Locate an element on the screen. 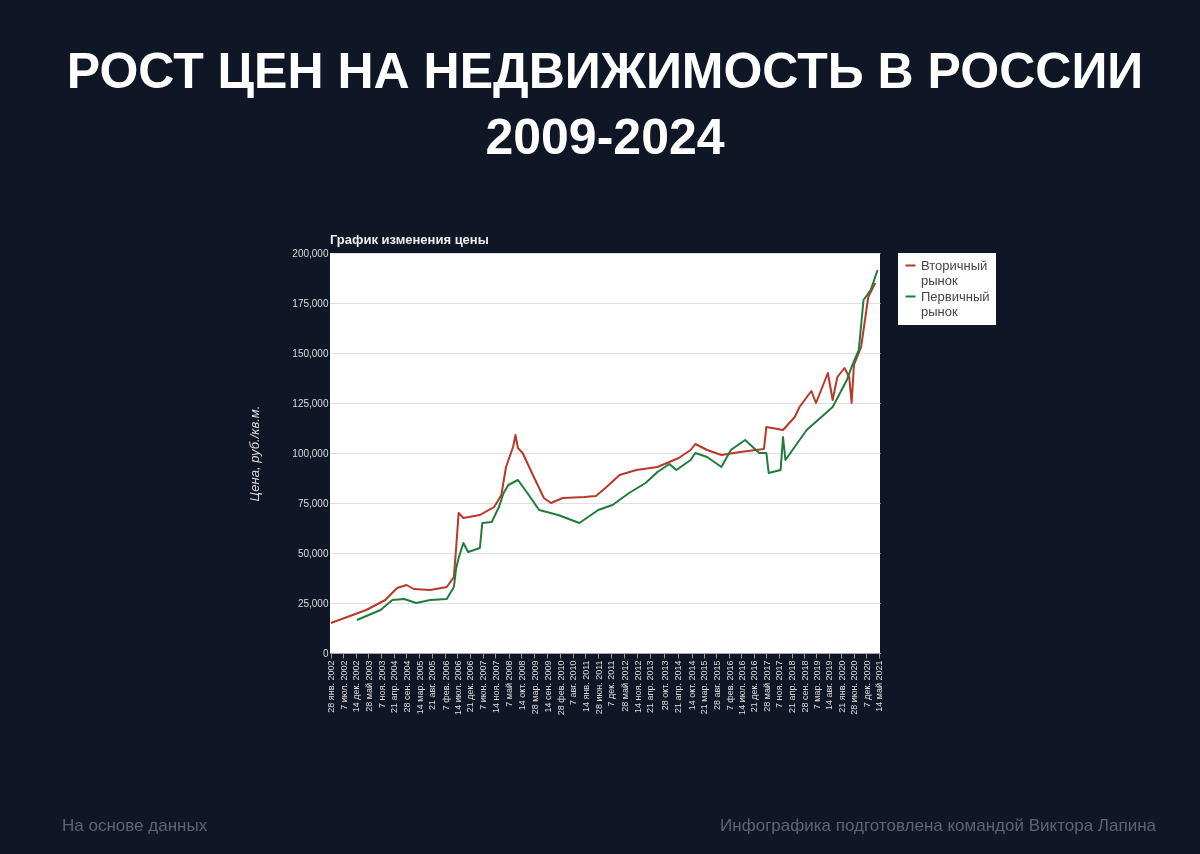 The image size is (1200, 854). x-tick-label: 21 авг. 2005 is located at coordinates (432, 685).